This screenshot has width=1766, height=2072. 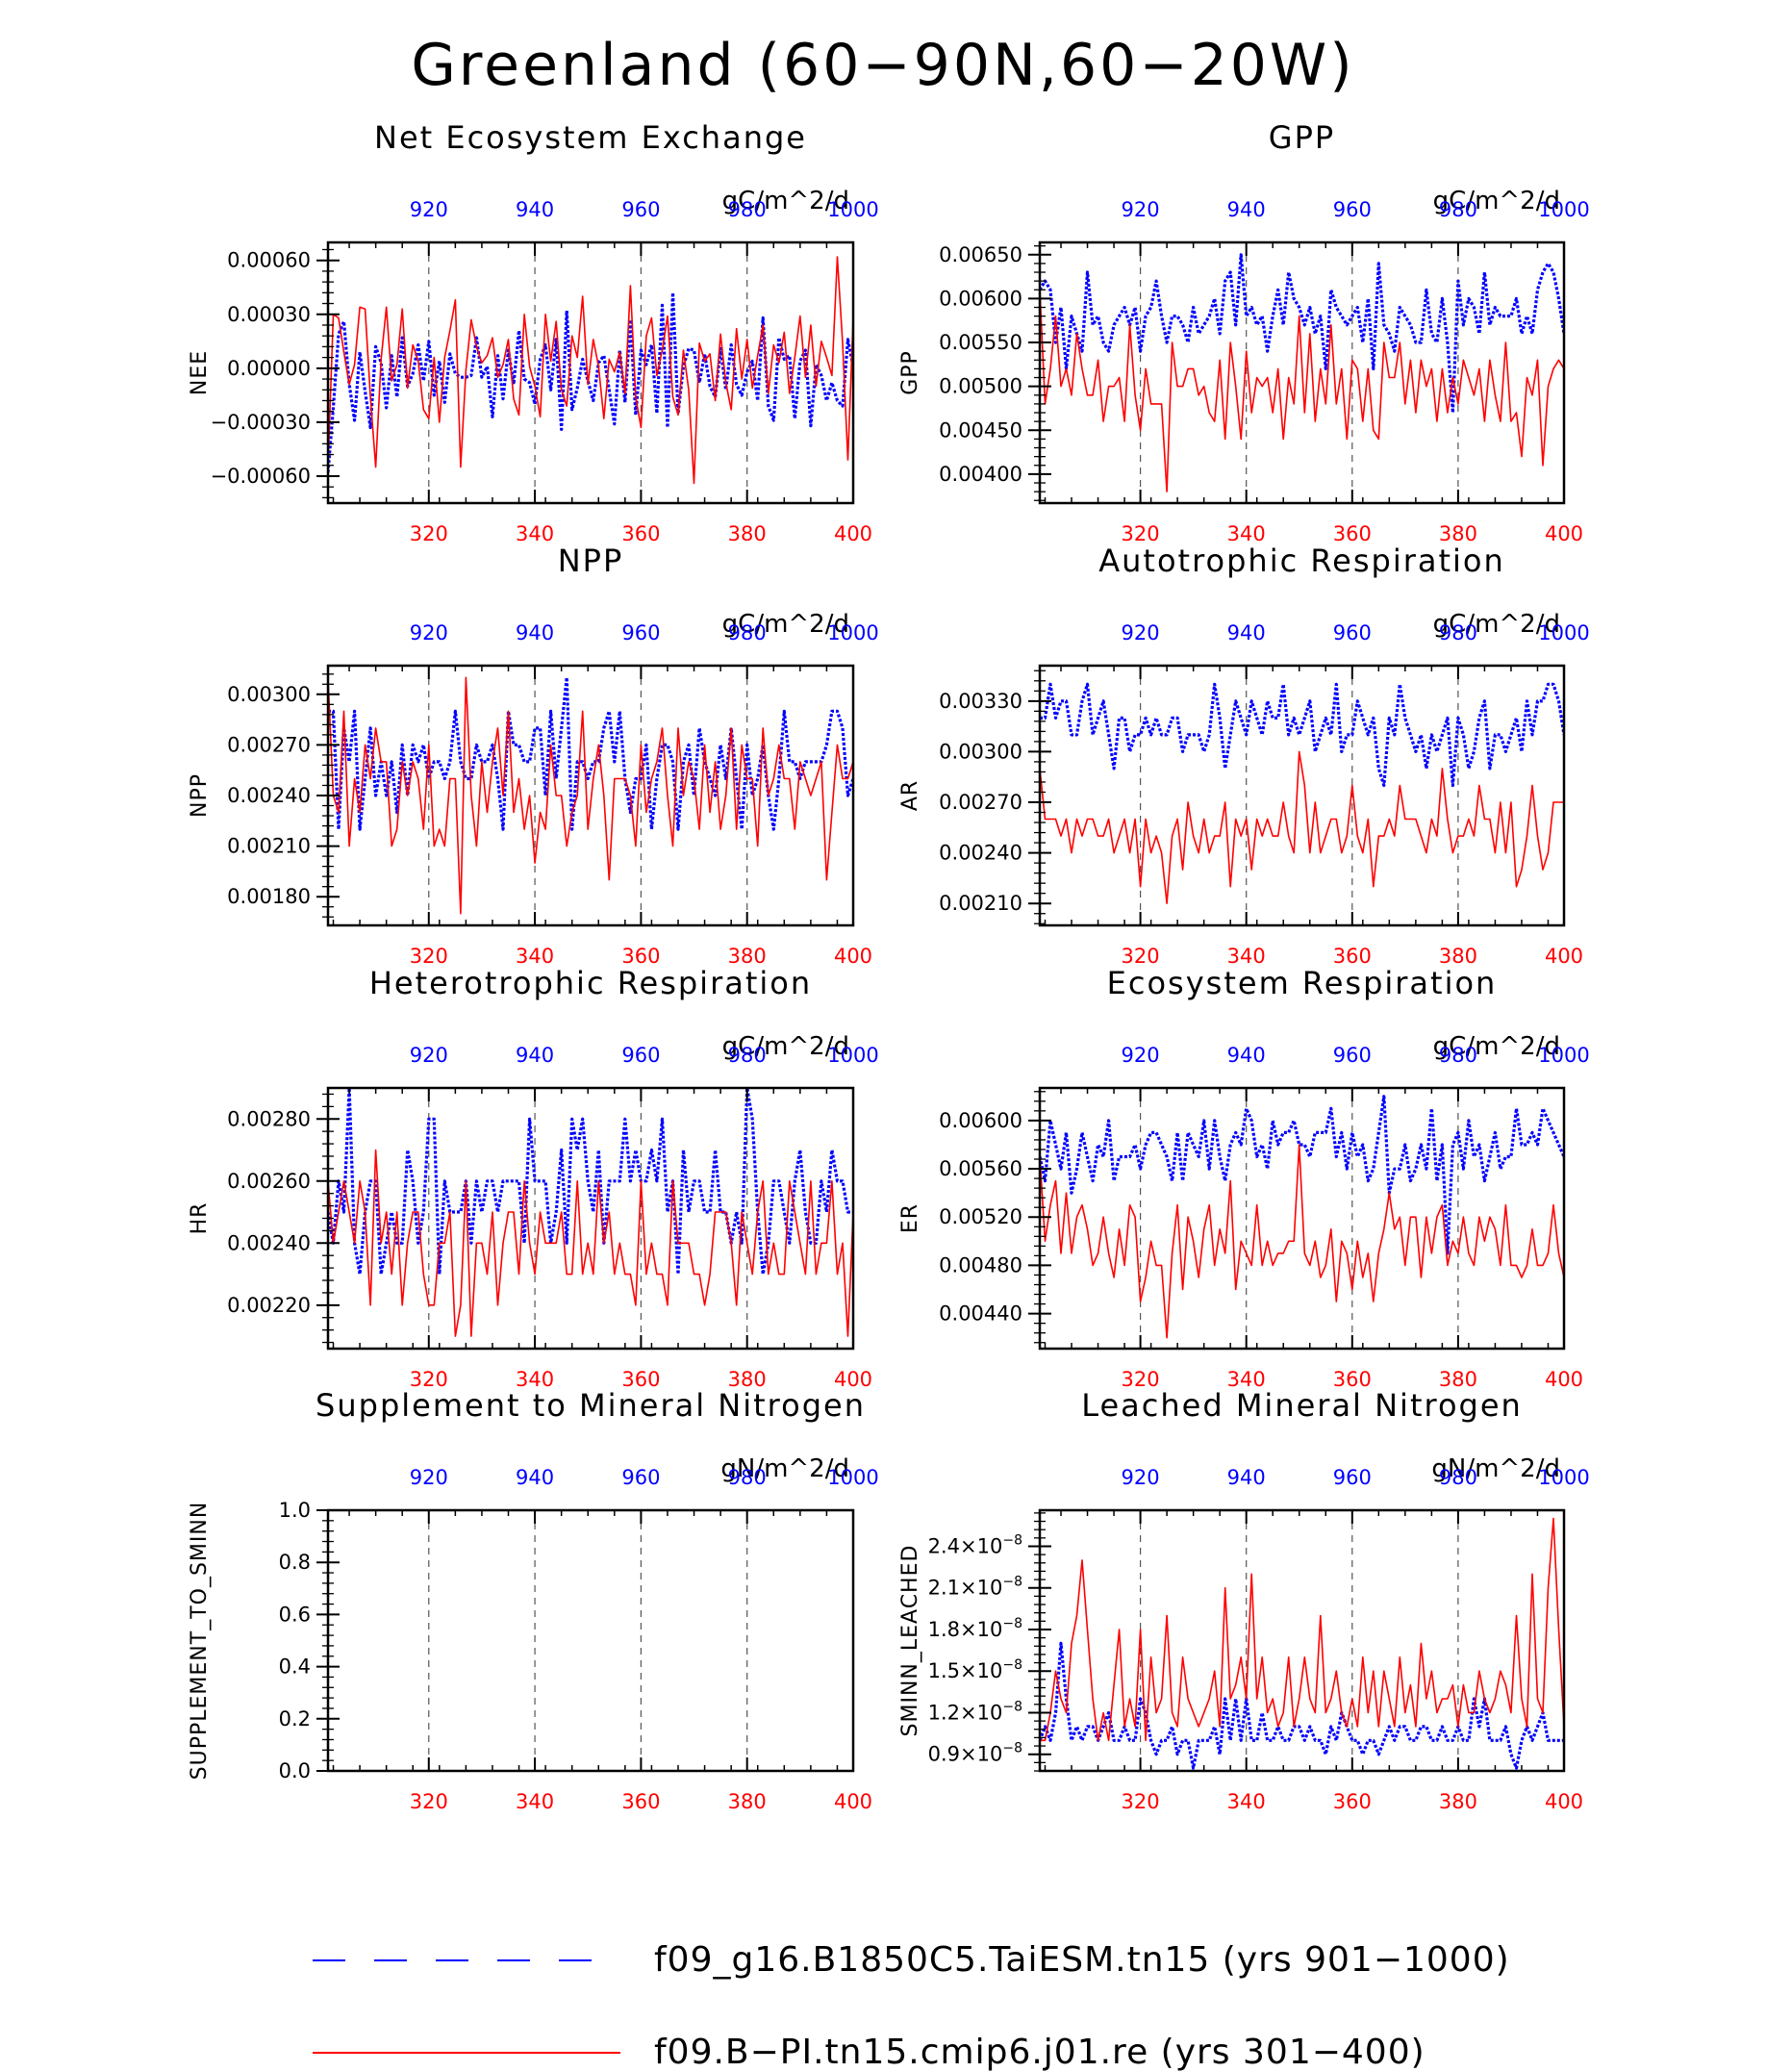 I want to click on y-tick-label: 1.5×10⁻⁸, so click(x=975, y=1669).